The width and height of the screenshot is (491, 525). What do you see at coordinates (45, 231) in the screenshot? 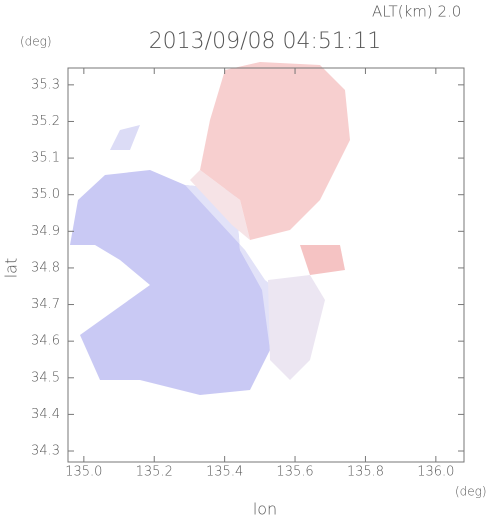
I see `y-tick-label: 34.9` at bounding box center [45, 231].